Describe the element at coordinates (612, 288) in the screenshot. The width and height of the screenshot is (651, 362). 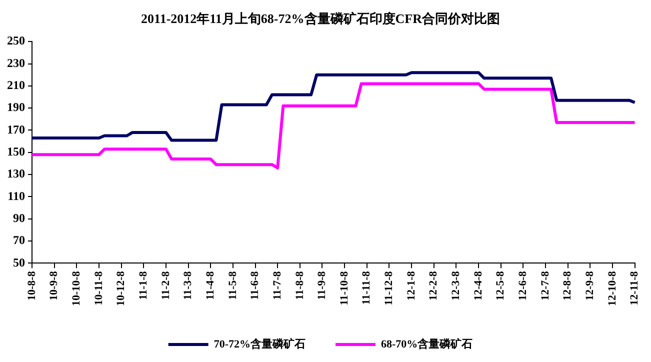
I see `x-tick-label: 12-10-8` at that location.